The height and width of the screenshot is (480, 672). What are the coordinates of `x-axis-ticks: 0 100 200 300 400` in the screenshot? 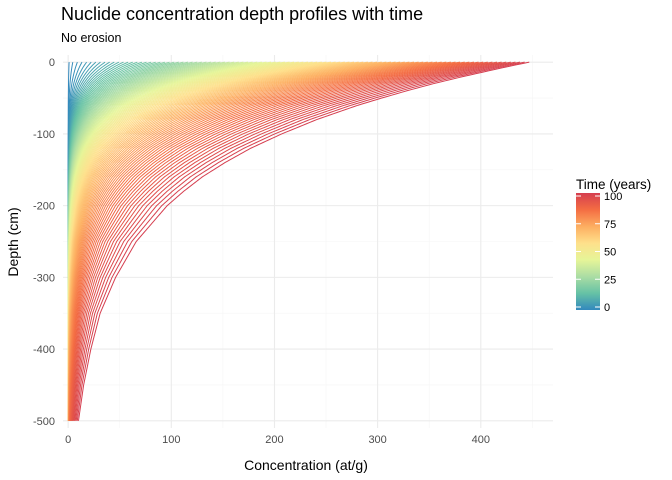 It's located at (277, 440).